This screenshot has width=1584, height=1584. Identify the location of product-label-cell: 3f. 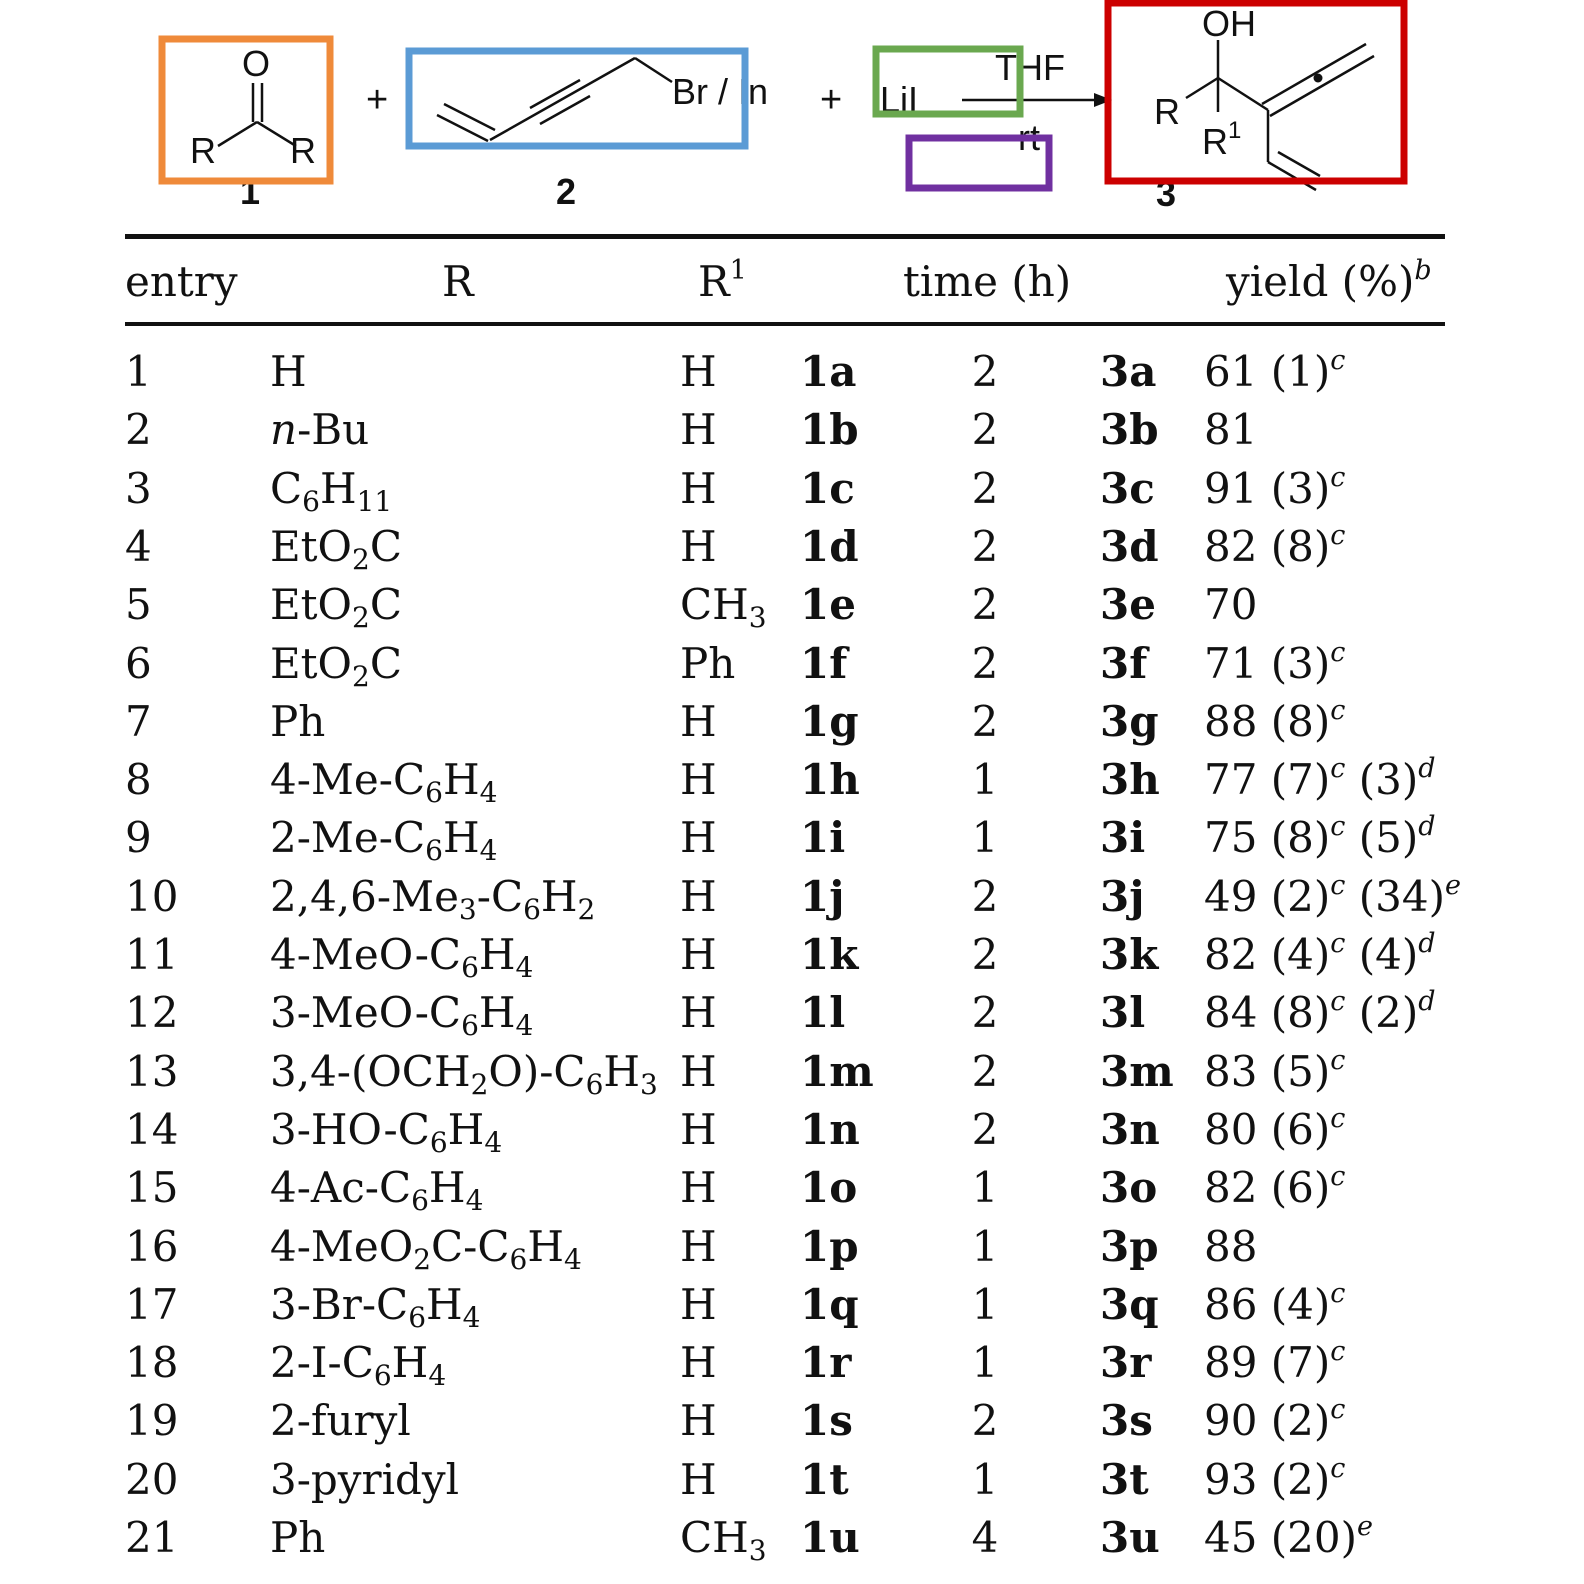
(1124, 663).